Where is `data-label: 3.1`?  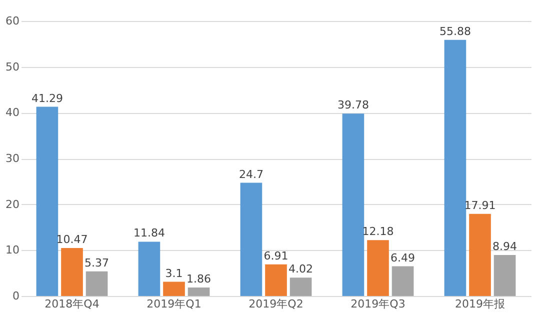 data-label: 3.1 is located at coordinates (174, 273).